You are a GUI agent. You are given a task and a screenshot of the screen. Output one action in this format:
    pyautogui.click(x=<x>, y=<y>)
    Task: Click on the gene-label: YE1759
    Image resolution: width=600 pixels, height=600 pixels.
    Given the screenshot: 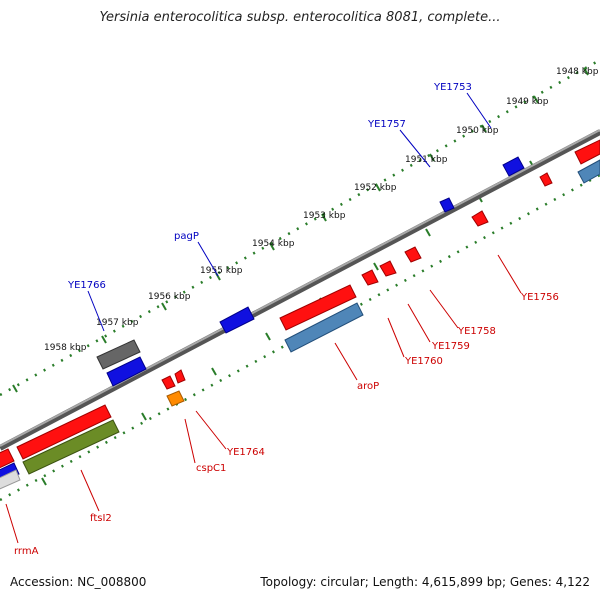 What is the action you would take?
    pyautogui.click(x=450, y=346)
    